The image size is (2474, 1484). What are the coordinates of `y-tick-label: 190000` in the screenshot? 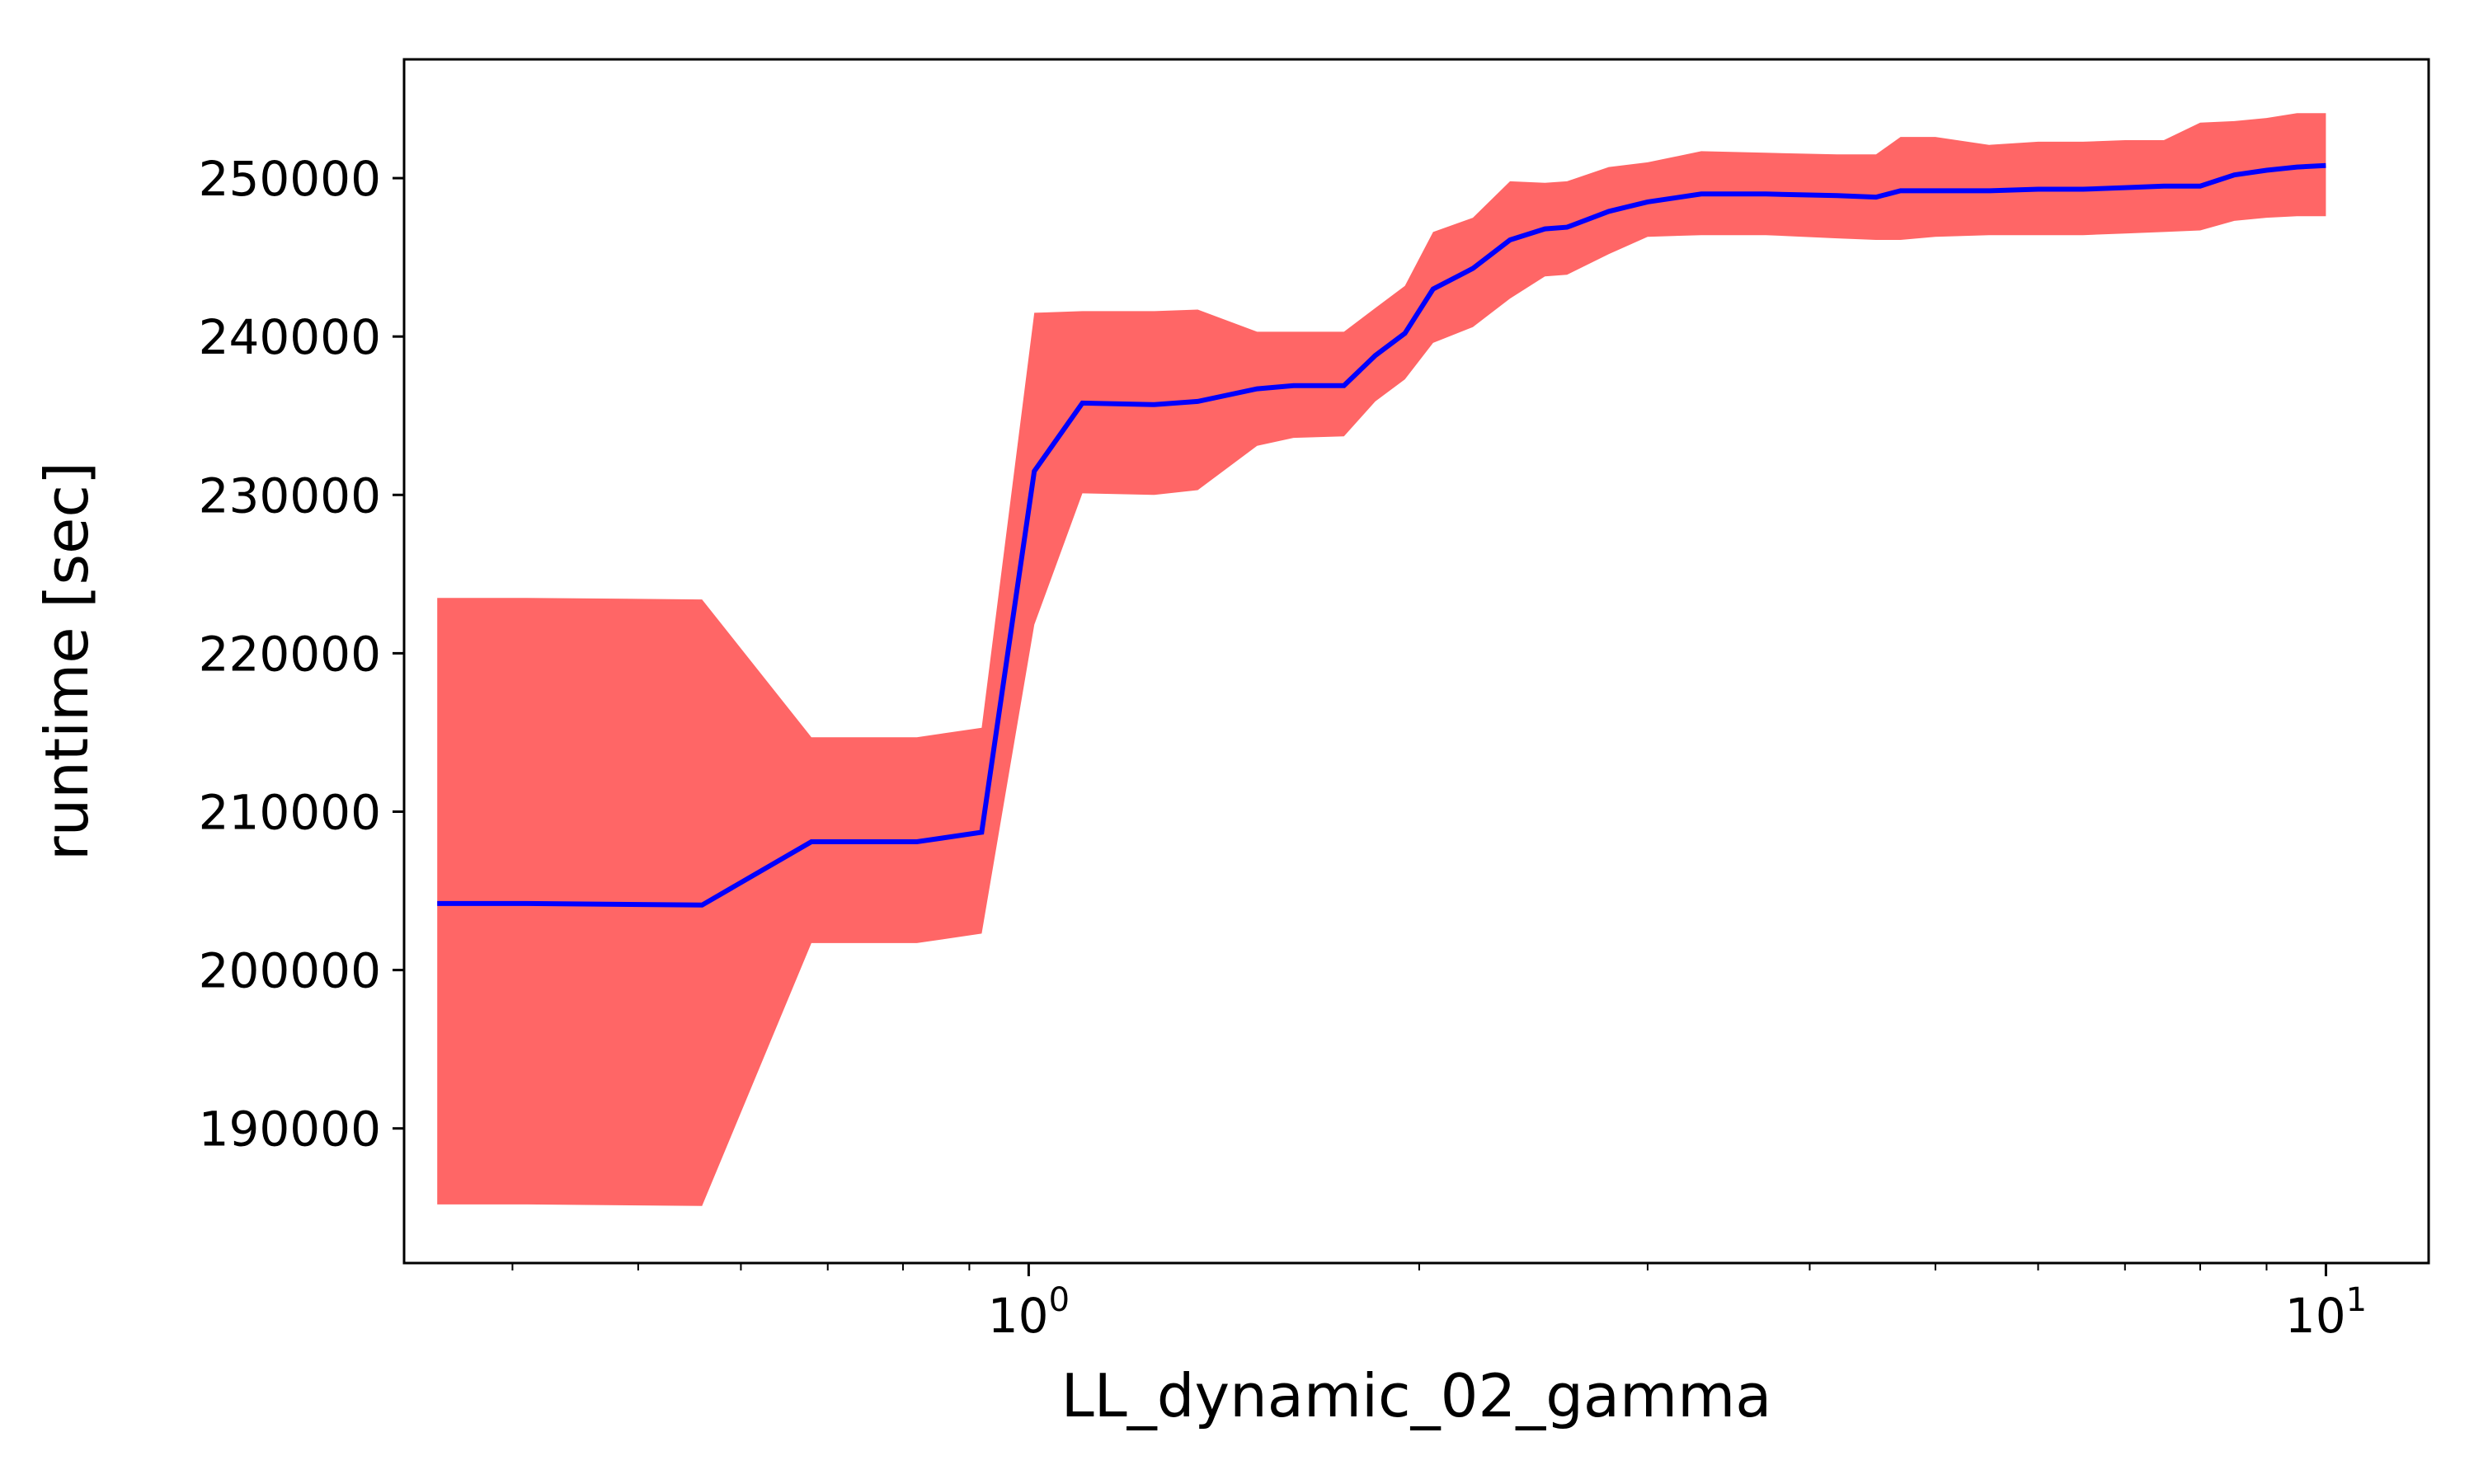 It's located at (290, 1129).